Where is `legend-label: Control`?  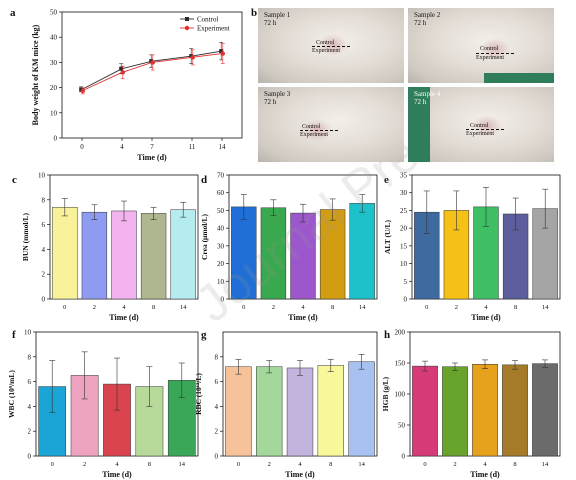 legend-label: Control is located at coordinates (207, 20).